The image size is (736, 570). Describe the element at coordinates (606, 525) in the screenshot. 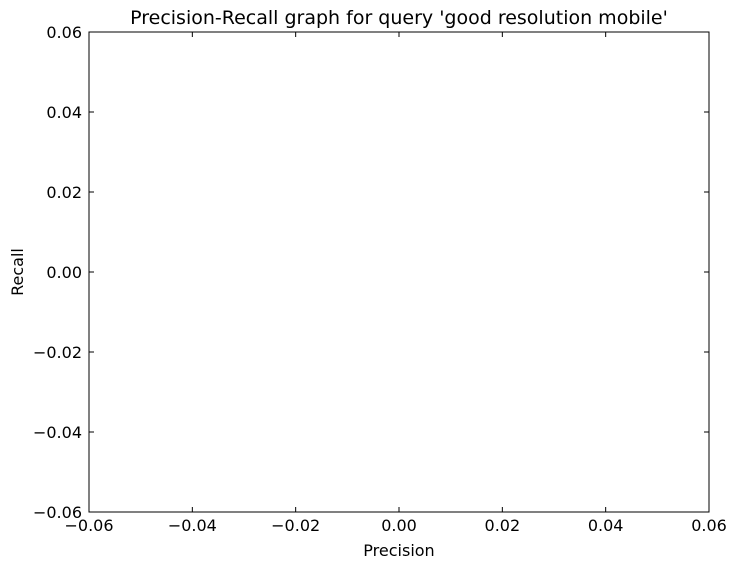

I see `x-tick-label: 0.04` at that location.